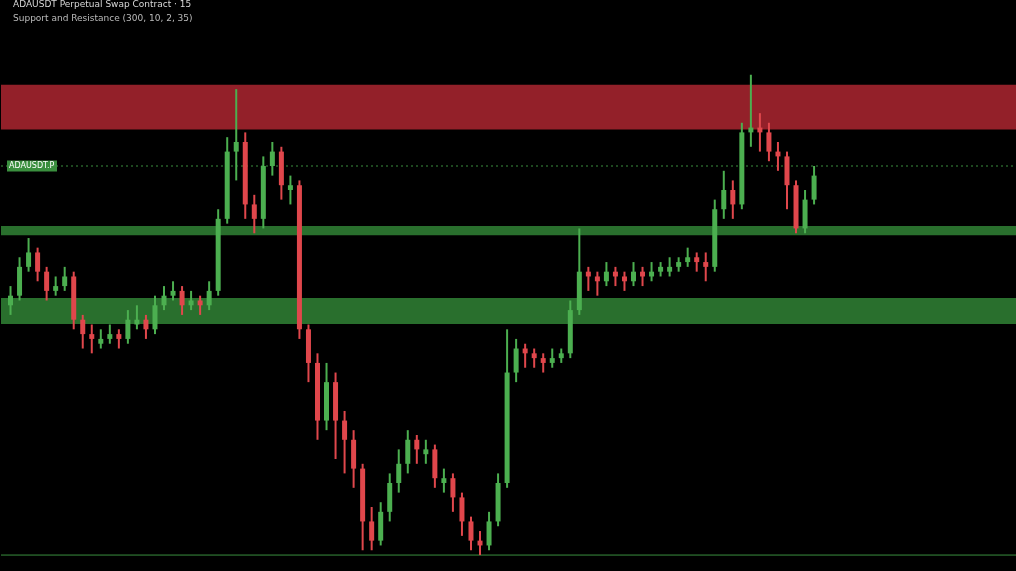  What do you see at coordinates (102, 4) in the screenshot?
I see `chart-title: ADAUSDT Perpetual Swap Contract · 15` at bounding box center [102, 4].